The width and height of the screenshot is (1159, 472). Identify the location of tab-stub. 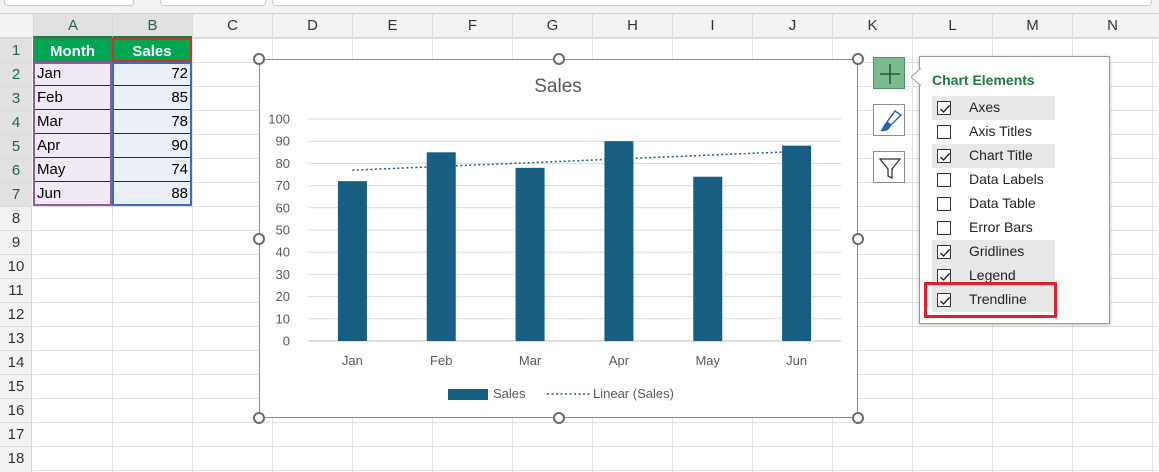
(213, 3).